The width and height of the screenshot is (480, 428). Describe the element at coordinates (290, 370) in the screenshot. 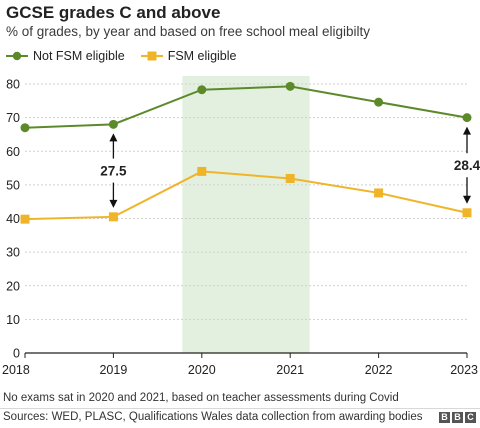

I see `x-tick-label: 2021` at that location.